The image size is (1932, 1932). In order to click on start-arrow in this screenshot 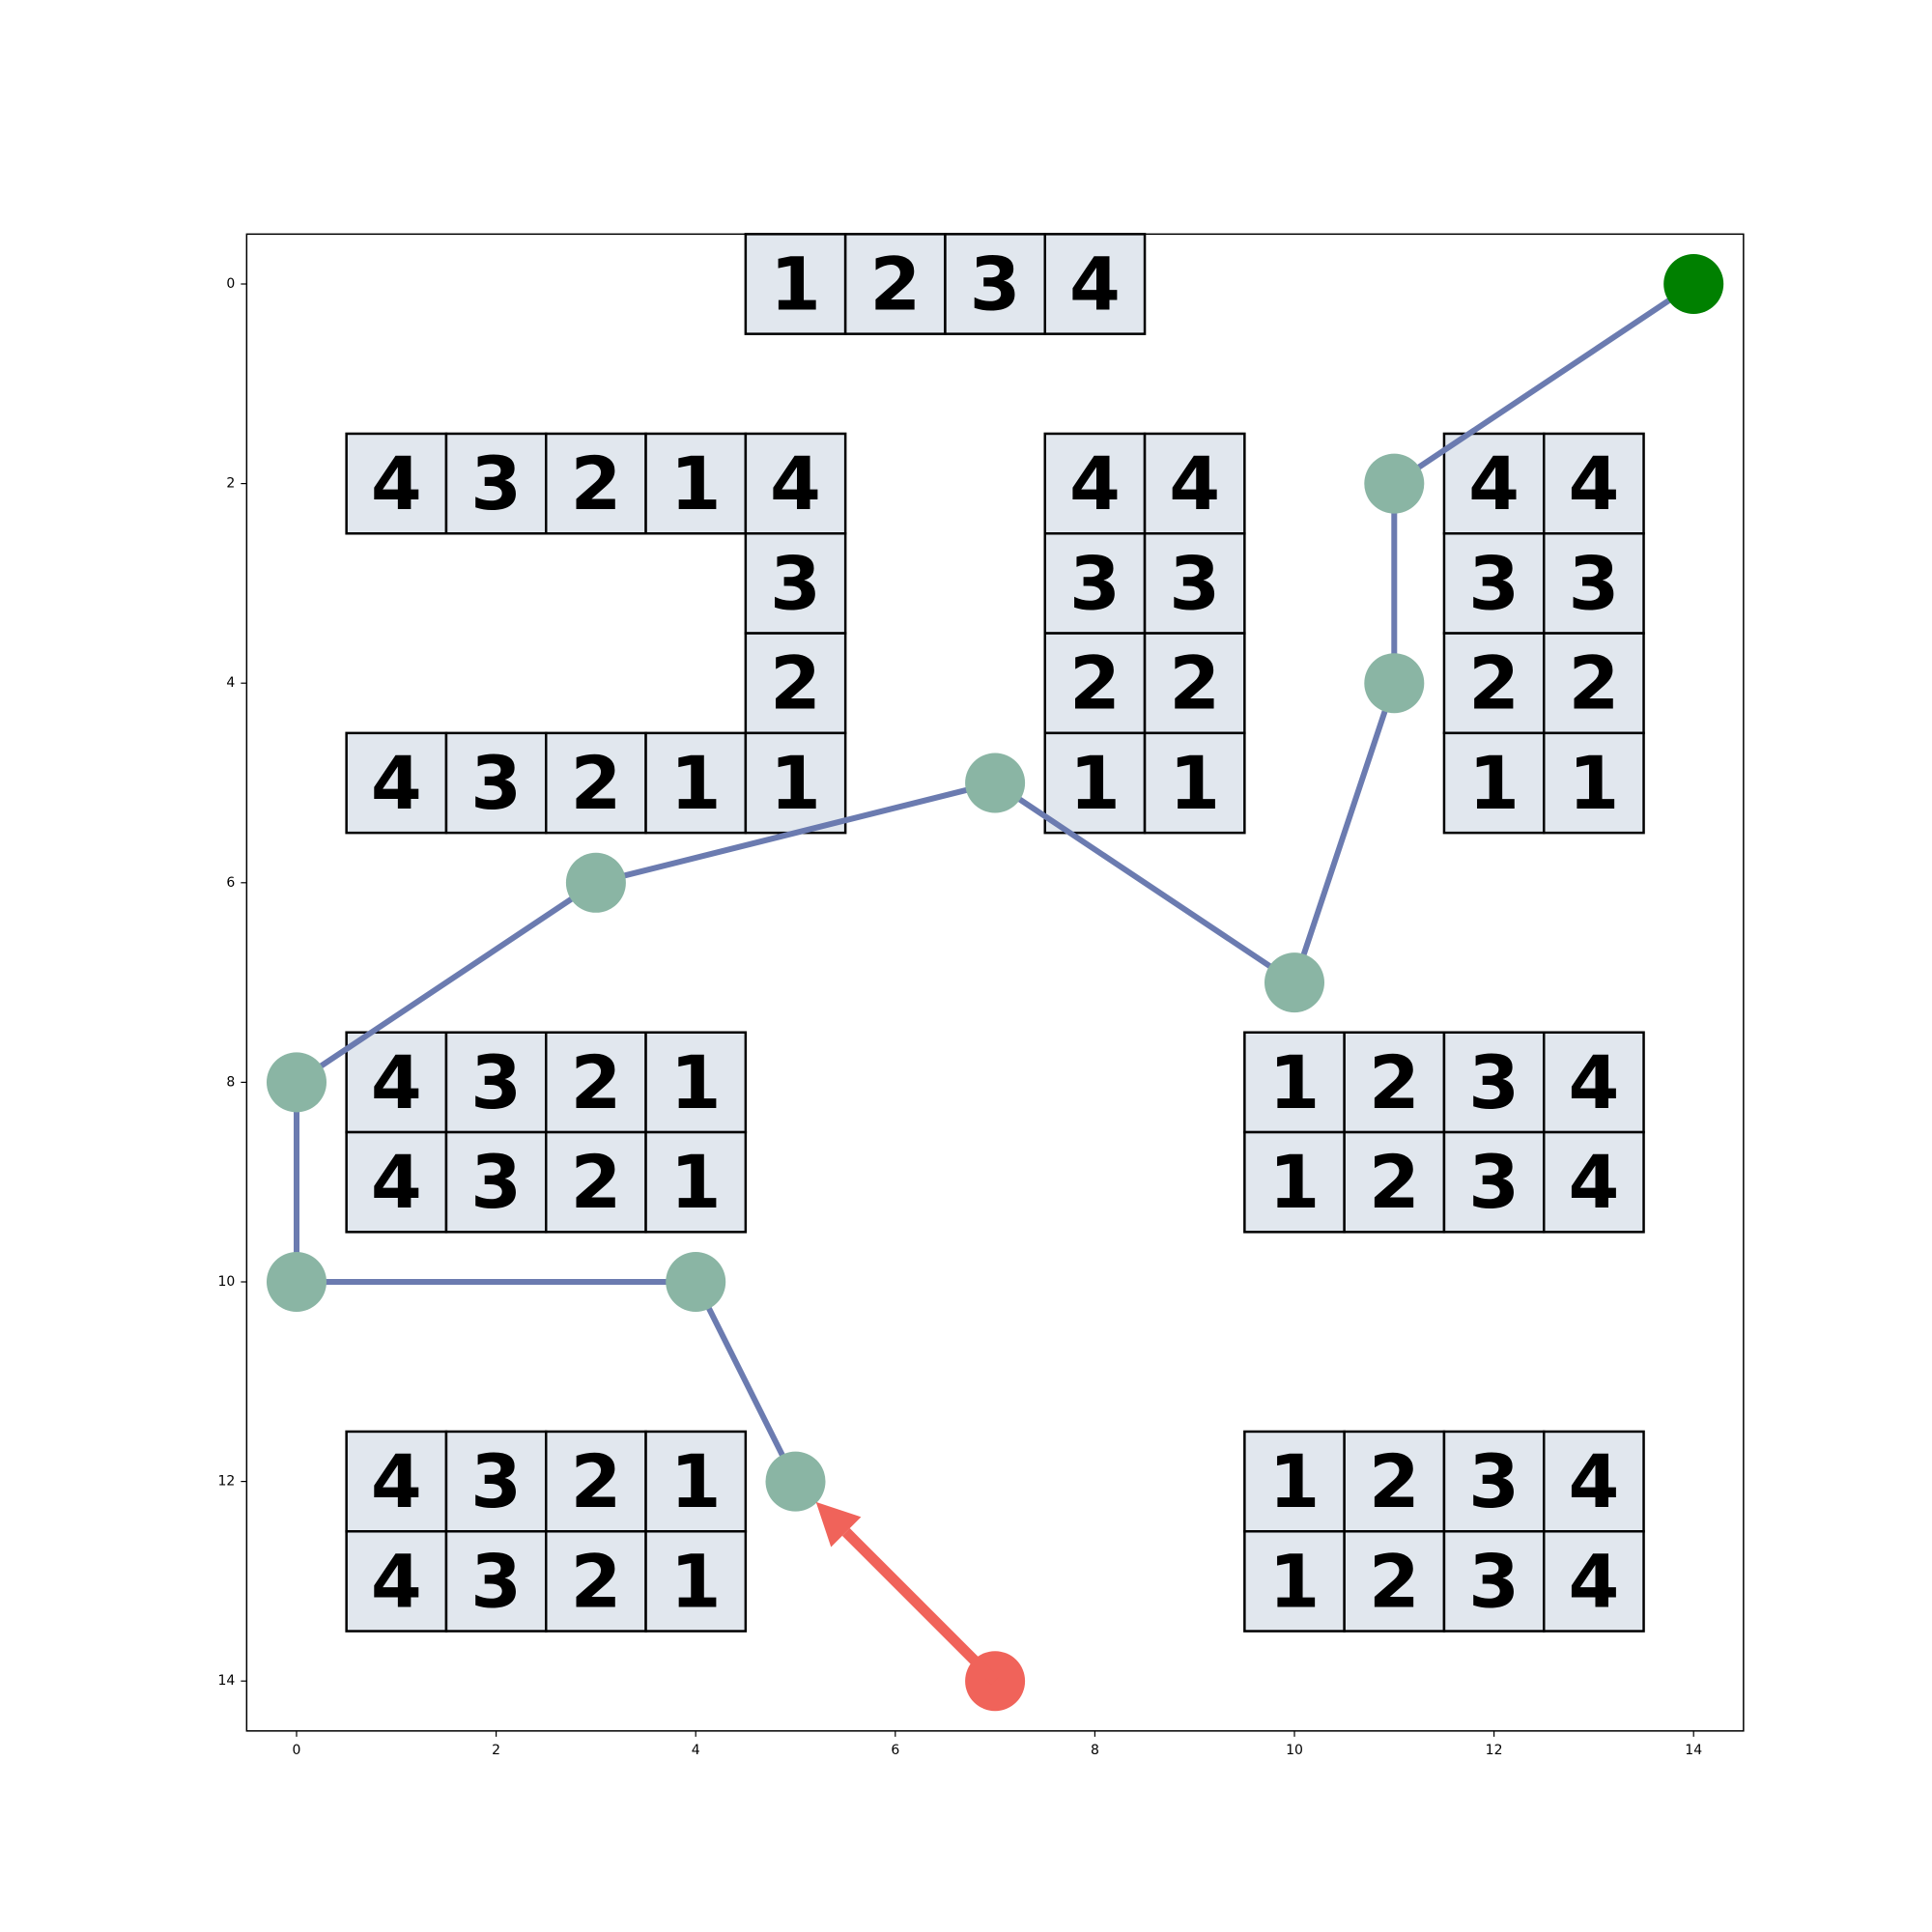, I will do `click(907, 1593)`.